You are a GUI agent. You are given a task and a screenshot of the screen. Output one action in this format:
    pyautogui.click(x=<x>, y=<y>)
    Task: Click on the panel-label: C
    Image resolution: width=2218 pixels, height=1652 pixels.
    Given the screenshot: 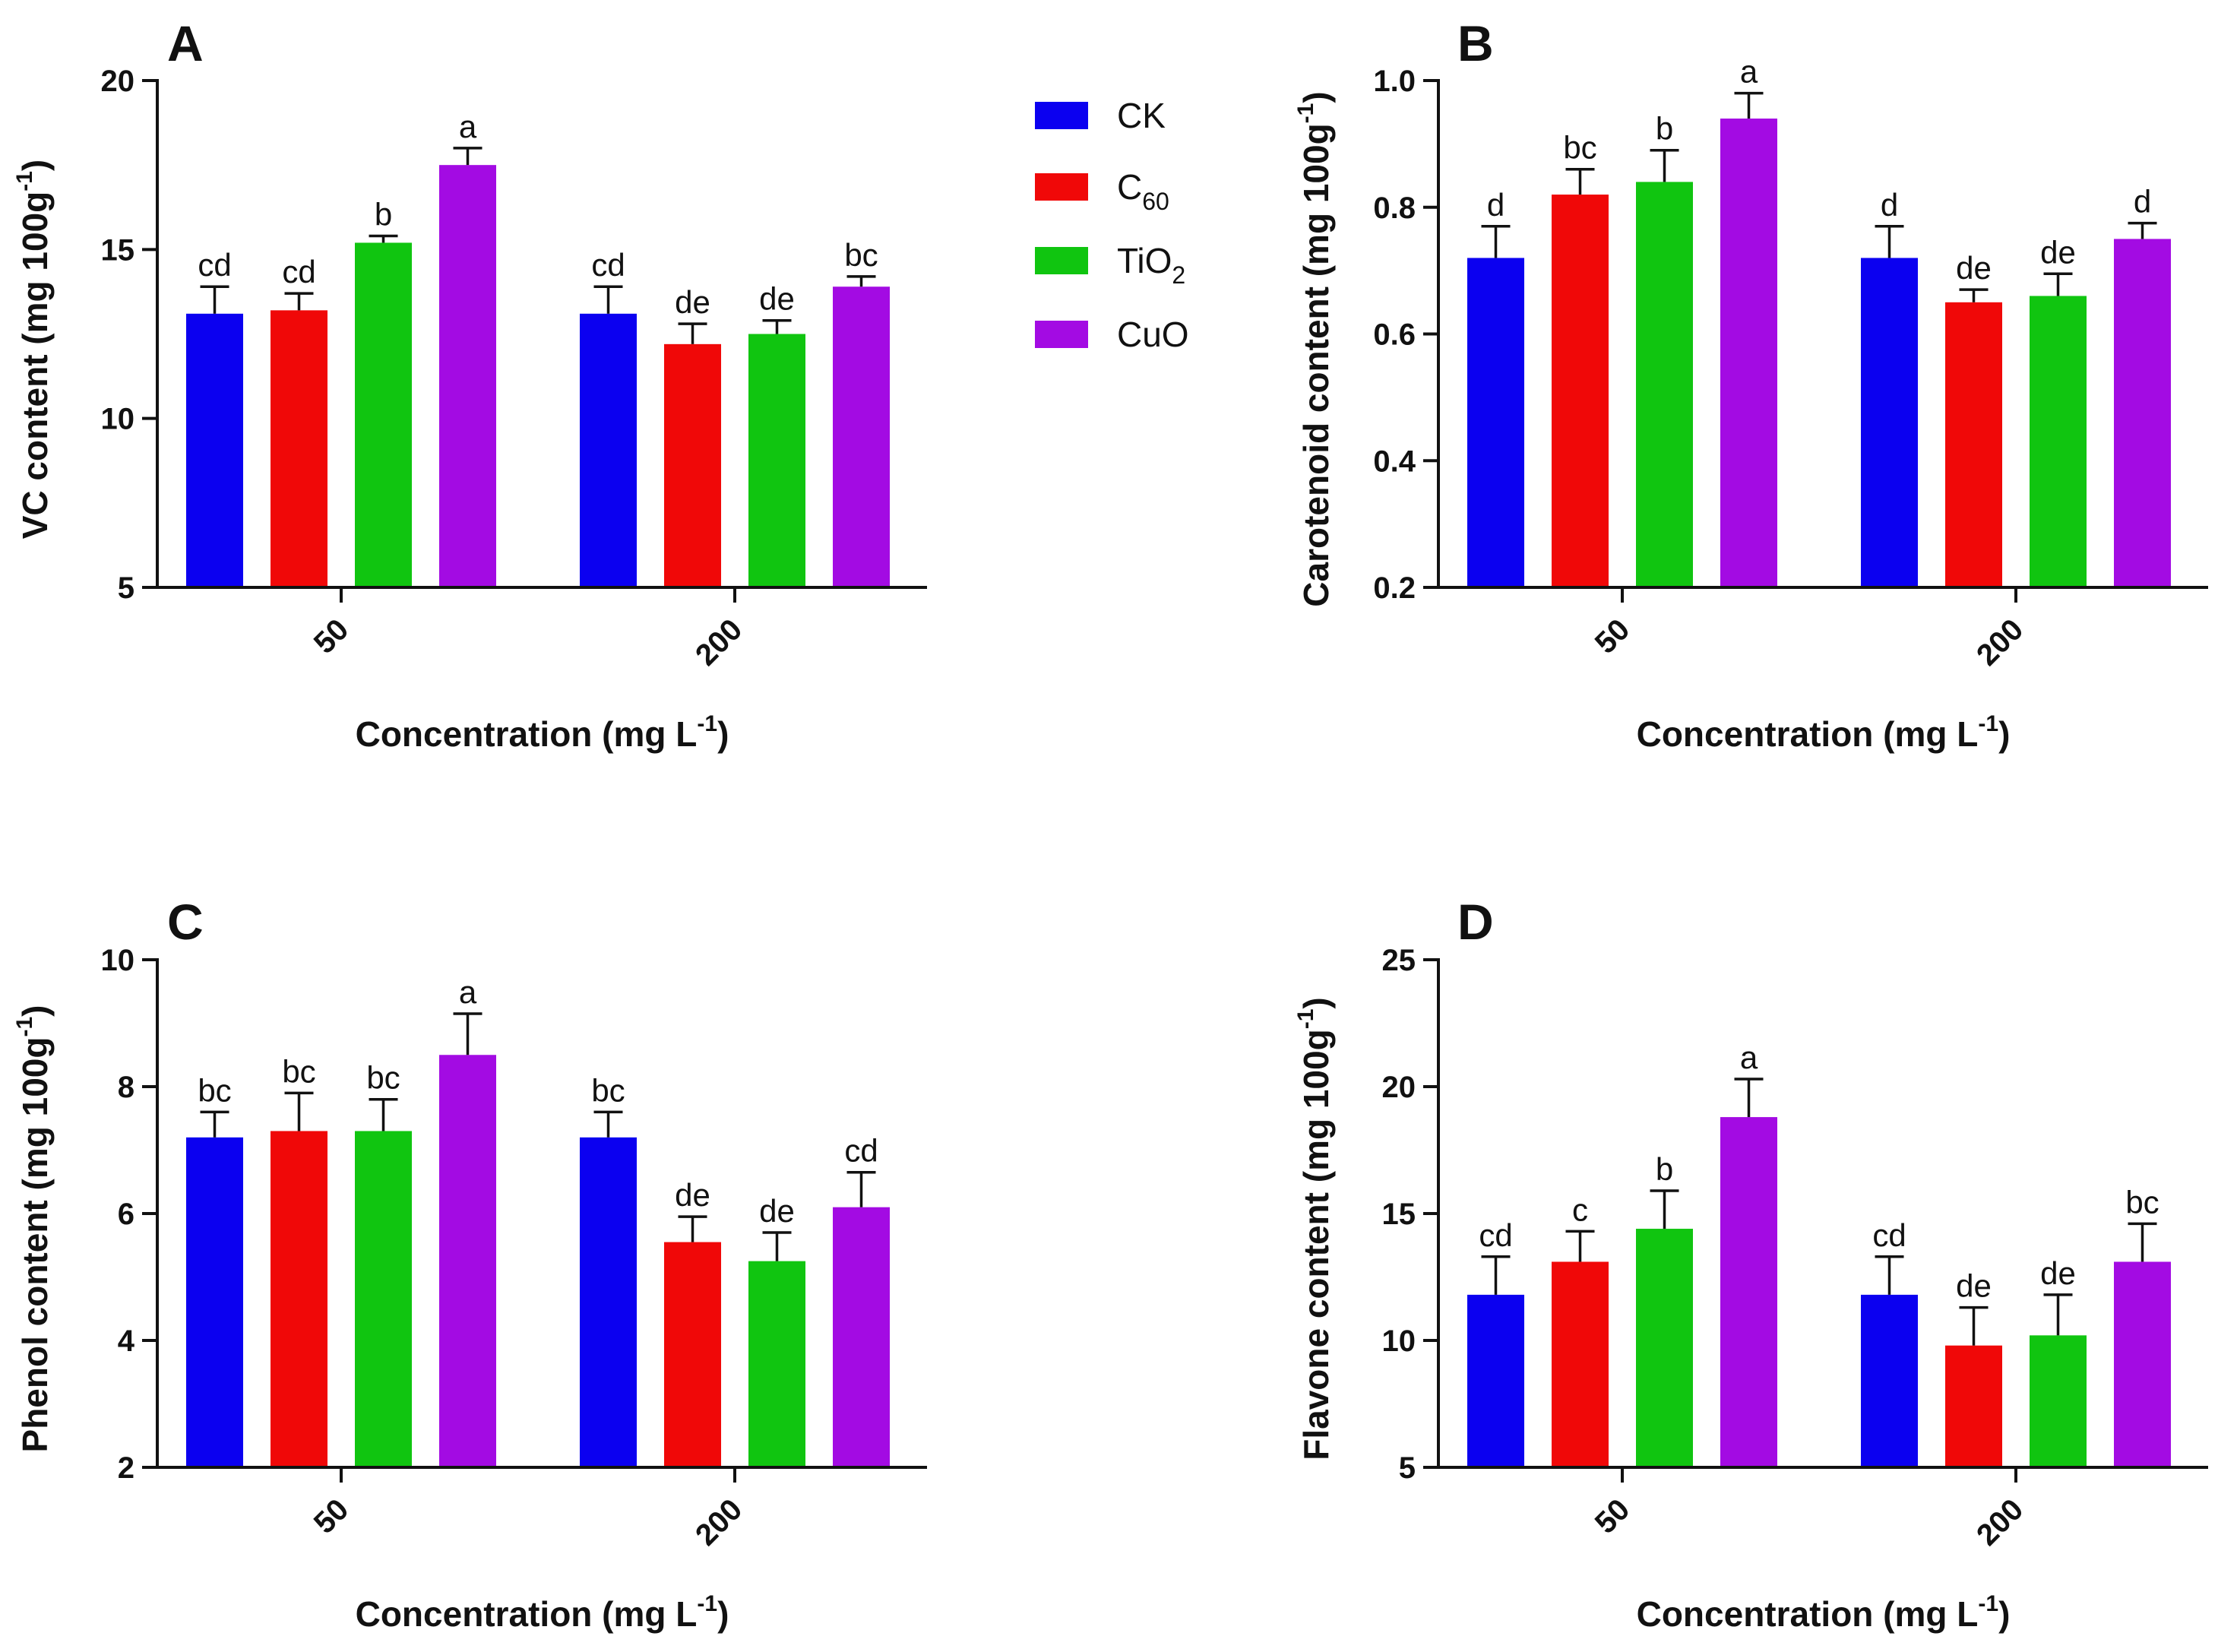 What is the action you would take?
    pyautogui.click(x=185, y=922)
    